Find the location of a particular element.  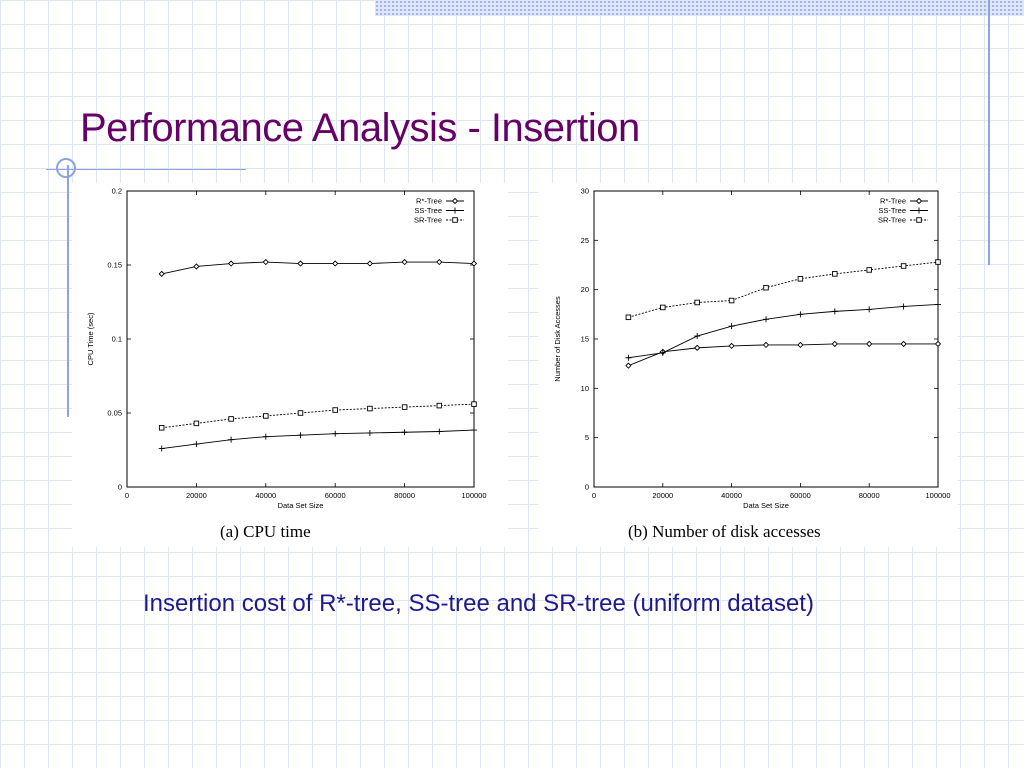

disk-y-tick-label: 30 is located at coordinates (585, 191).